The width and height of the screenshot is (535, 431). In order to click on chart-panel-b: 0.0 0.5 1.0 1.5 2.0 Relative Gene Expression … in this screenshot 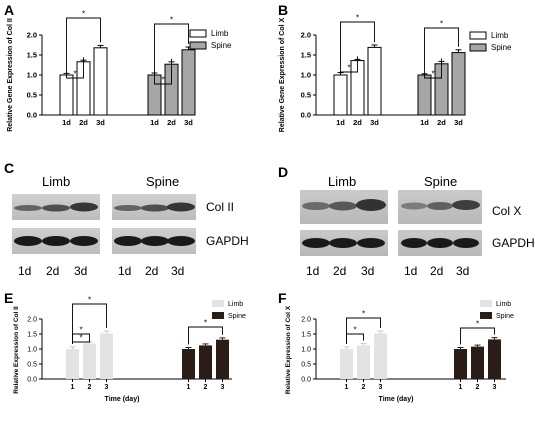, I will do `click(395, 73)`.